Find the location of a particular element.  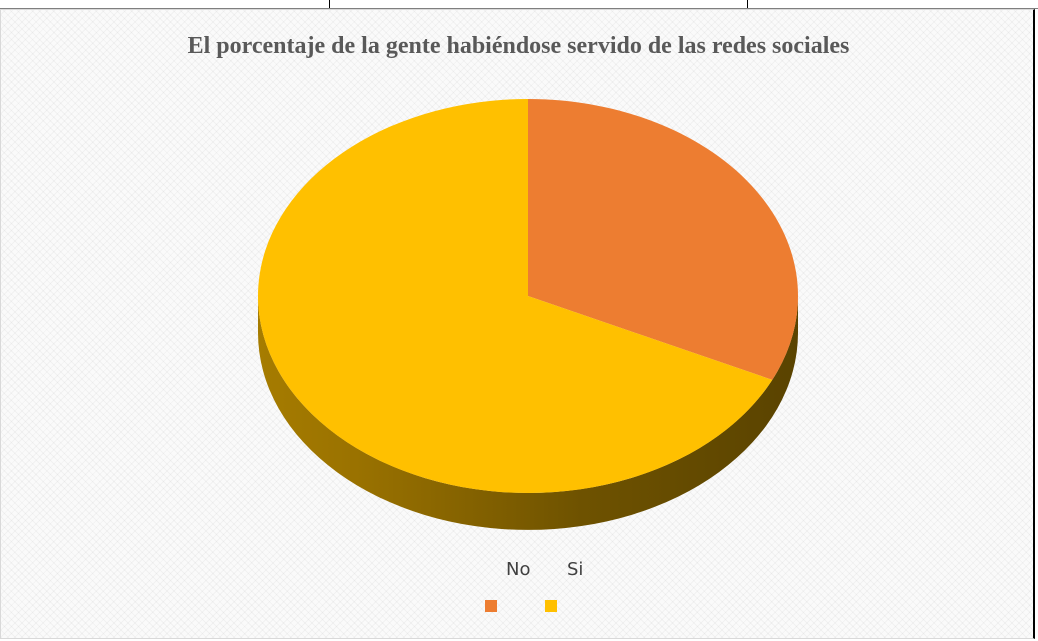

pie-slice-no is located at coordinates (663, 239).